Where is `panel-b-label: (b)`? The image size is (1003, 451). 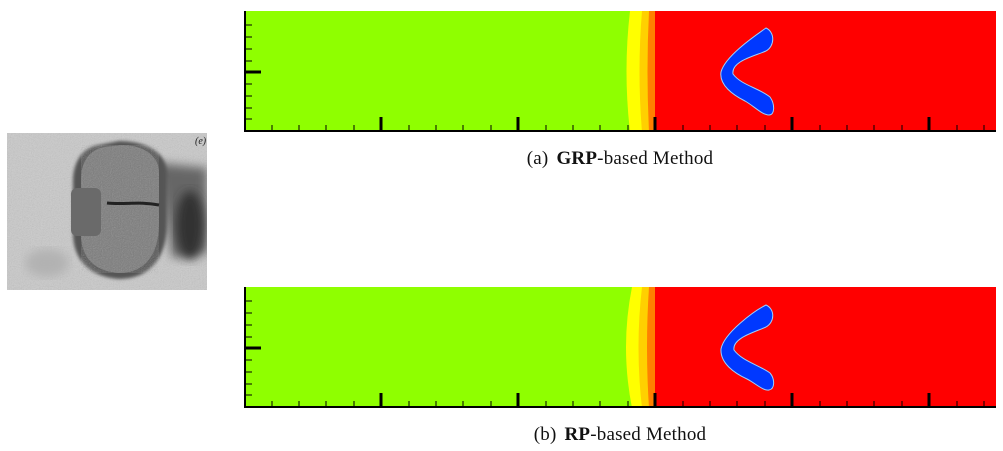
panel-b-label: (b) is located at coordinates (545, 434).